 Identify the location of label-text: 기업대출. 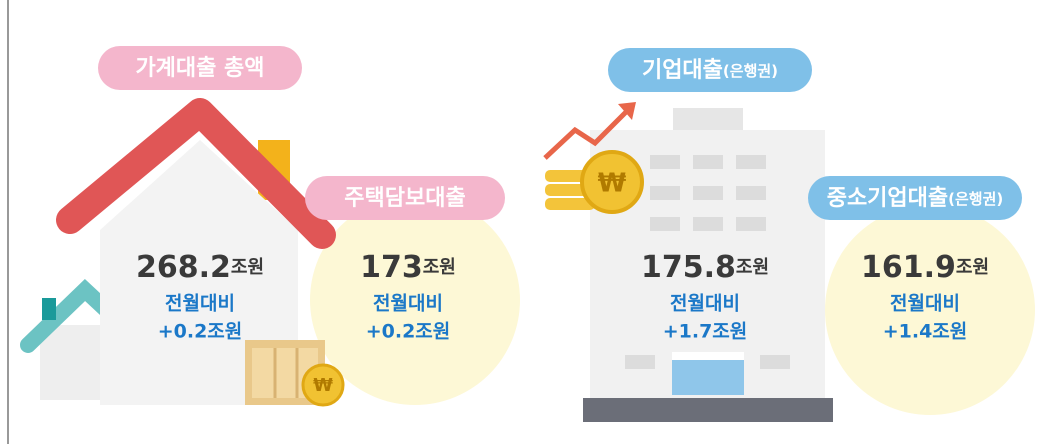
(682, 70).